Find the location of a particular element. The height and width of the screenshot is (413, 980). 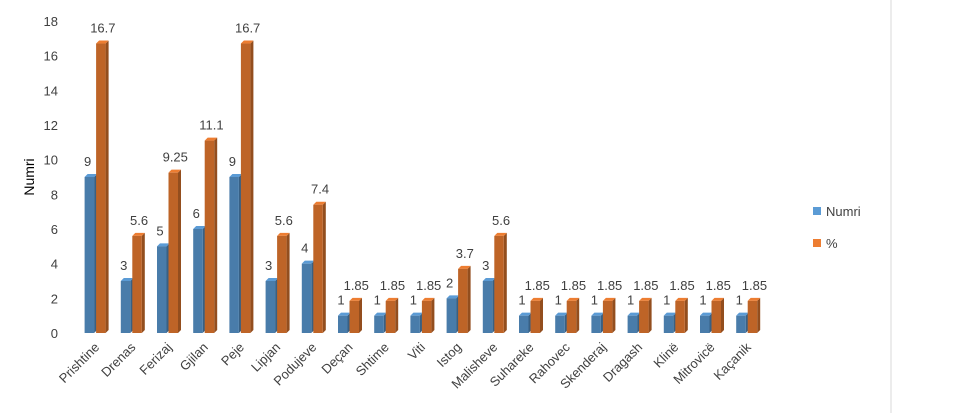

data-label: 11.1 is located at coordinates (211, 125).